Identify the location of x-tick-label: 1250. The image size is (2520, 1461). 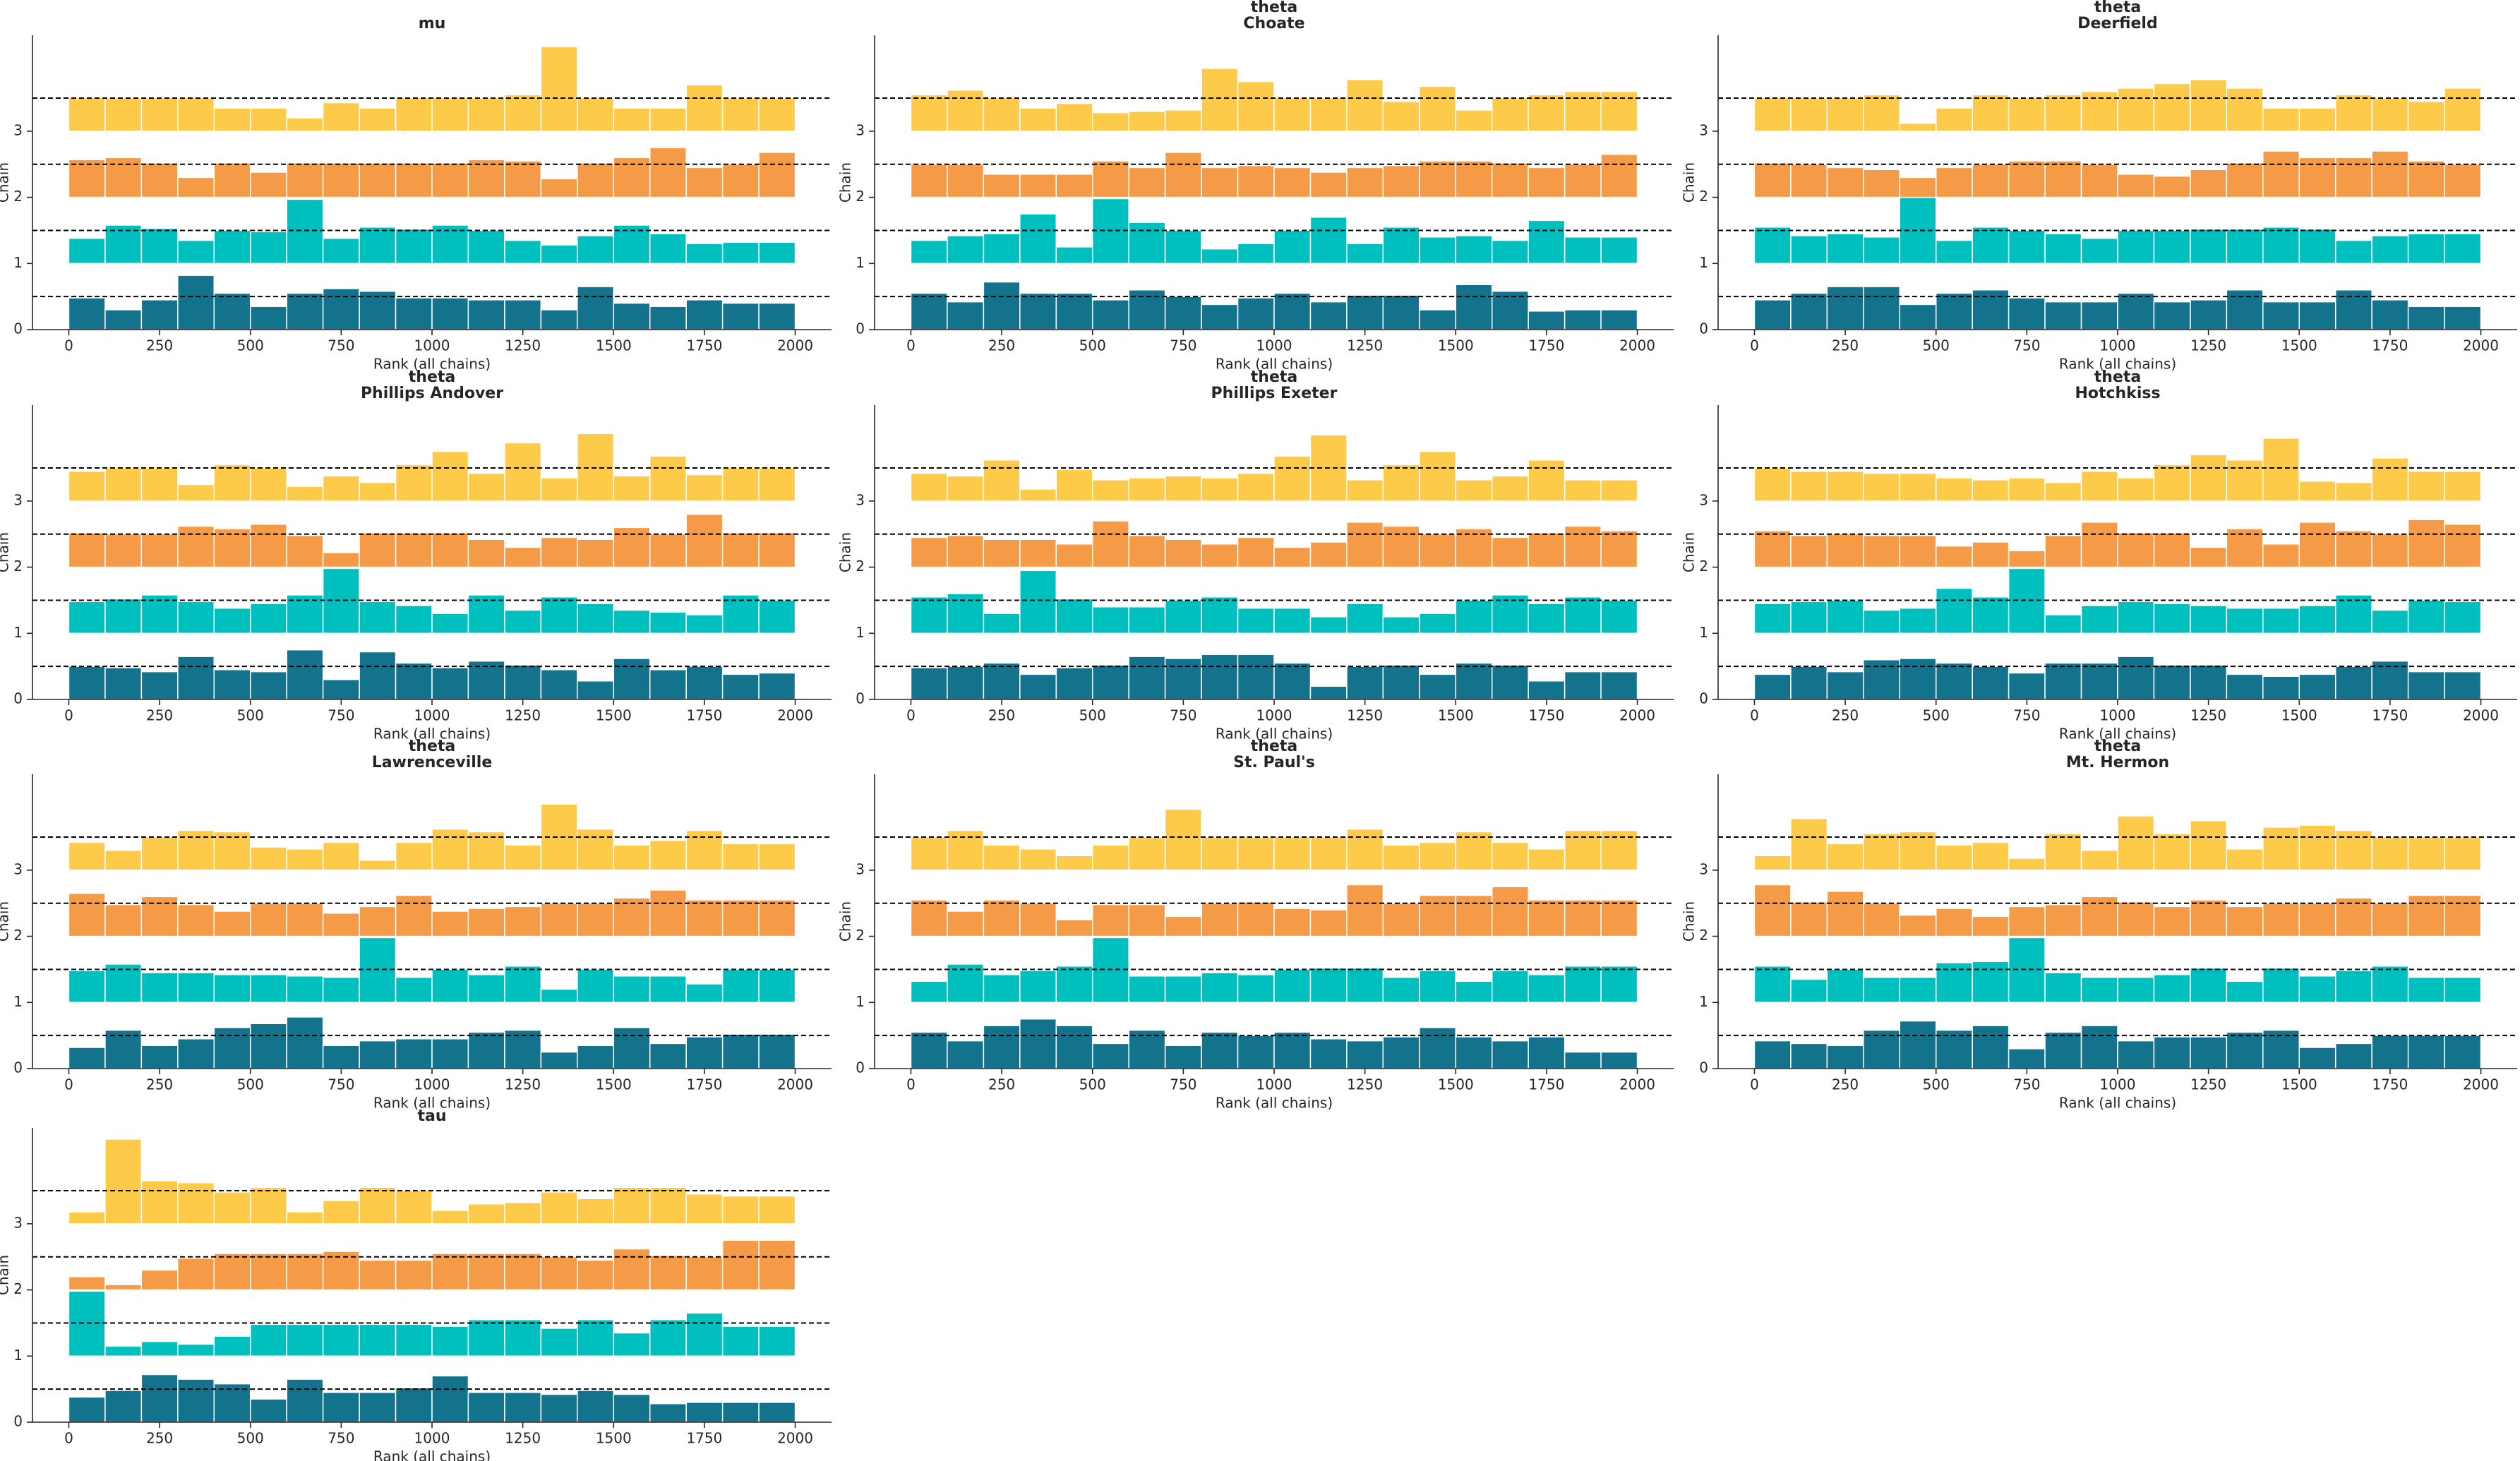
(2208, 345).